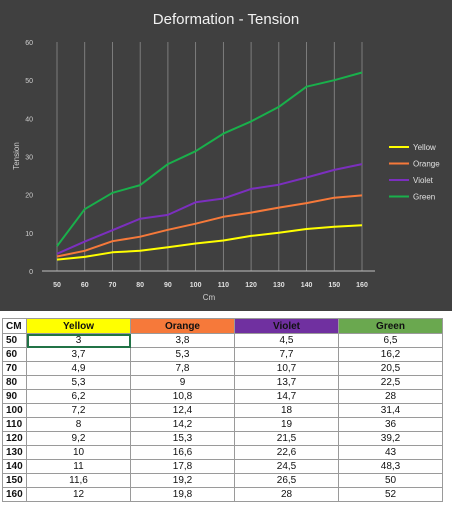  Describe the element at coordinates (78, 340) in the screenshot. I see `table-cell: 3` at that location.